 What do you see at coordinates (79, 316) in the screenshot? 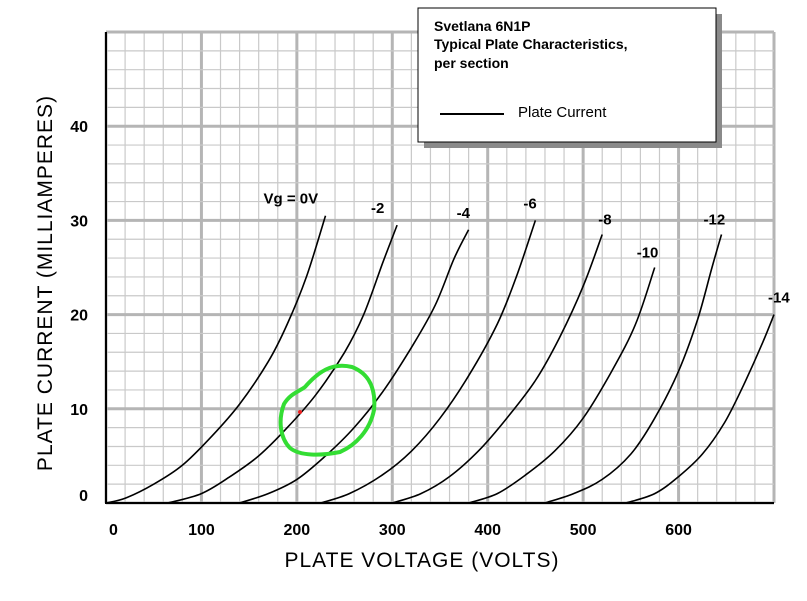
I see `y-tick-label: 20` at bounding box center [79, 316].